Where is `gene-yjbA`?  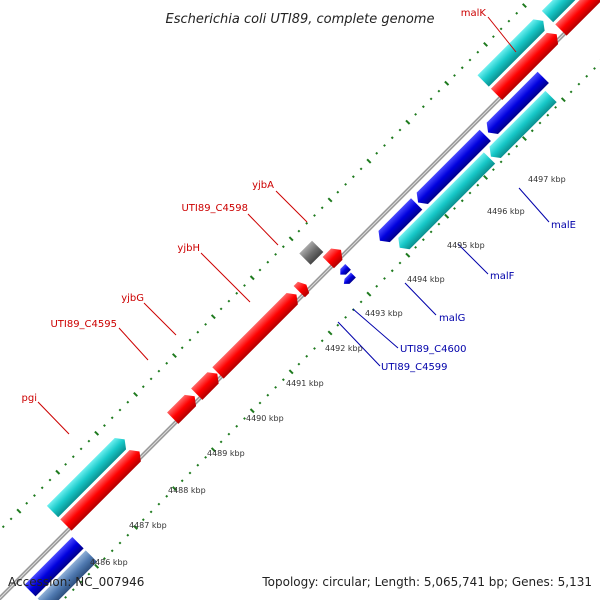 gene-yjbA is located at coordinates (334, 256).